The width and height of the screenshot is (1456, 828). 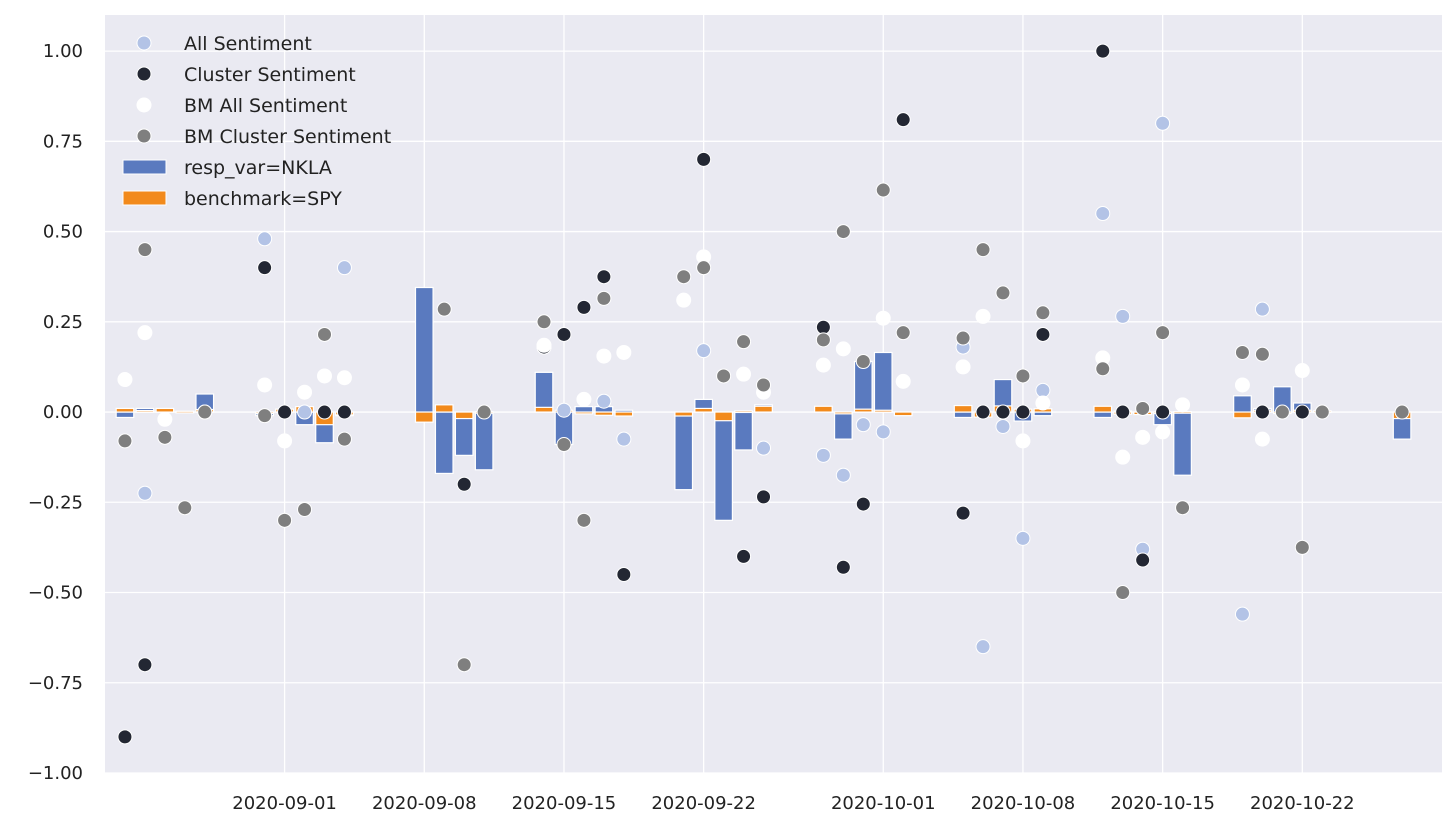 What do you see at coordinates (287, 137) in the screenshot?
I see `legend-label: BM Cluster Sentiment` at bounding box center [287, 137].